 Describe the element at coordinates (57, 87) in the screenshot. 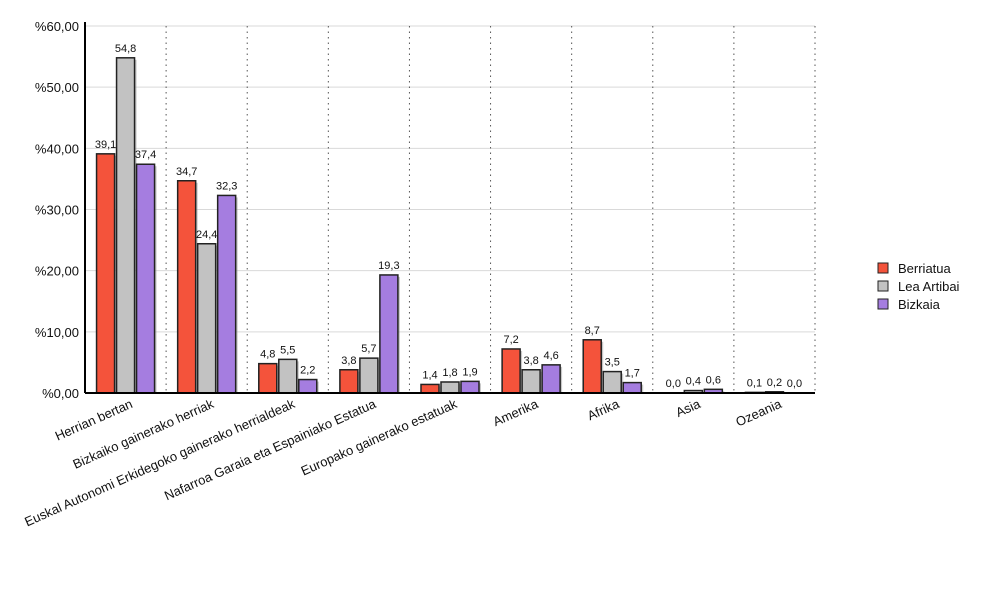

I see `y-tick-label: %50,00` at that location.